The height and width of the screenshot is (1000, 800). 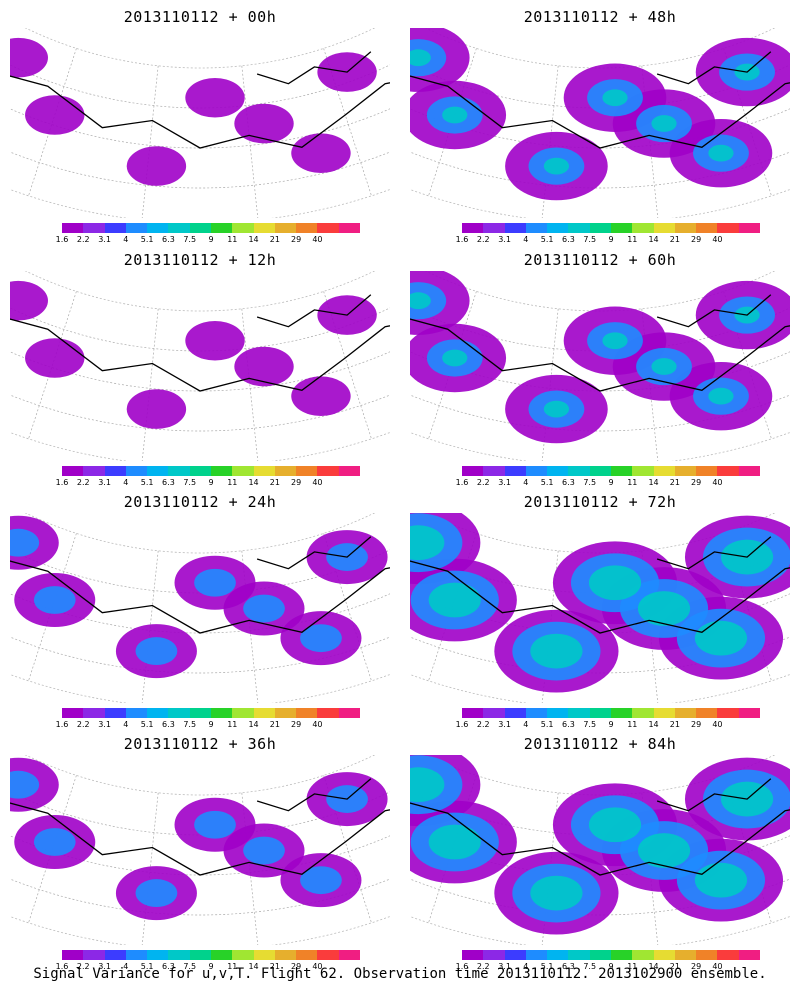 What do you see at coordinates (200, 744) in the screenshot?
I see `panel-title: 2013110112 + 36h` at bounding box center [200, 744].